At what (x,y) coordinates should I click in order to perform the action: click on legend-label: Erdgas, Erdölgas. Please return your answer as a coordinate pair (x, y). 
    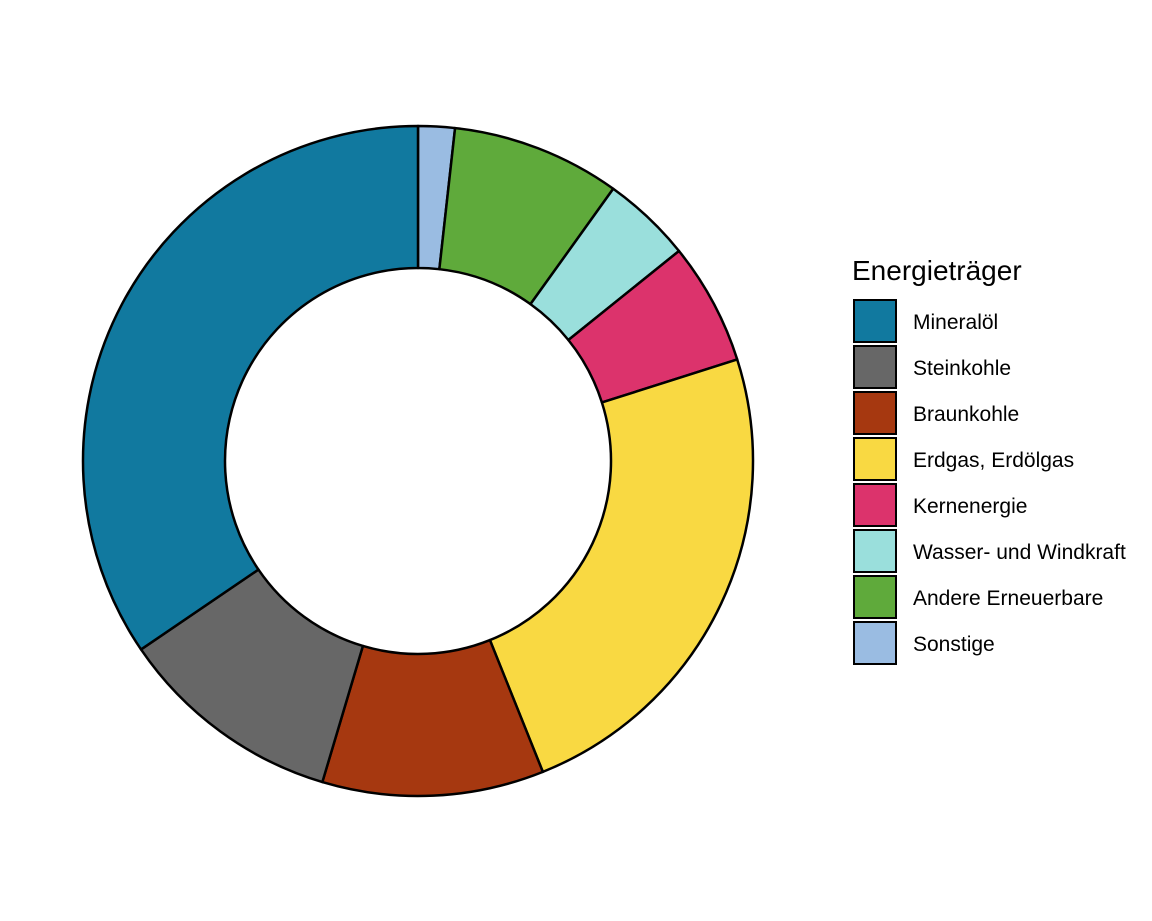
    Looking at the image, I should click on (993, 460).